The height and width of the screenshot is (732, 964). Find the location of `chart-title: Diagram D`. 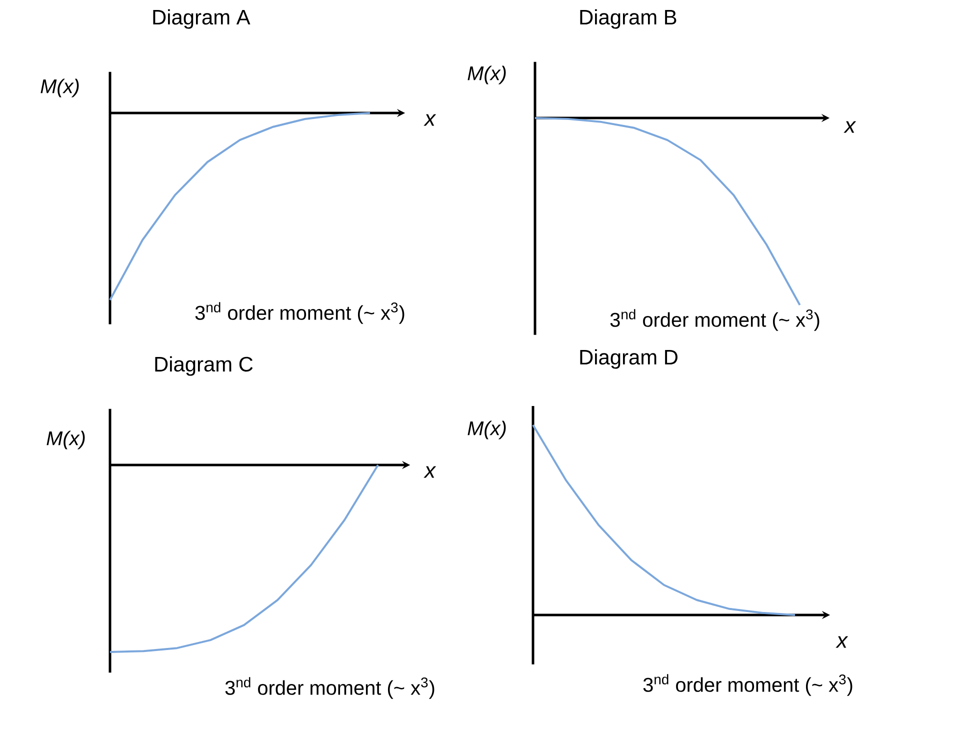

chart-title: Diagram D is located at coordinates (629, 359).